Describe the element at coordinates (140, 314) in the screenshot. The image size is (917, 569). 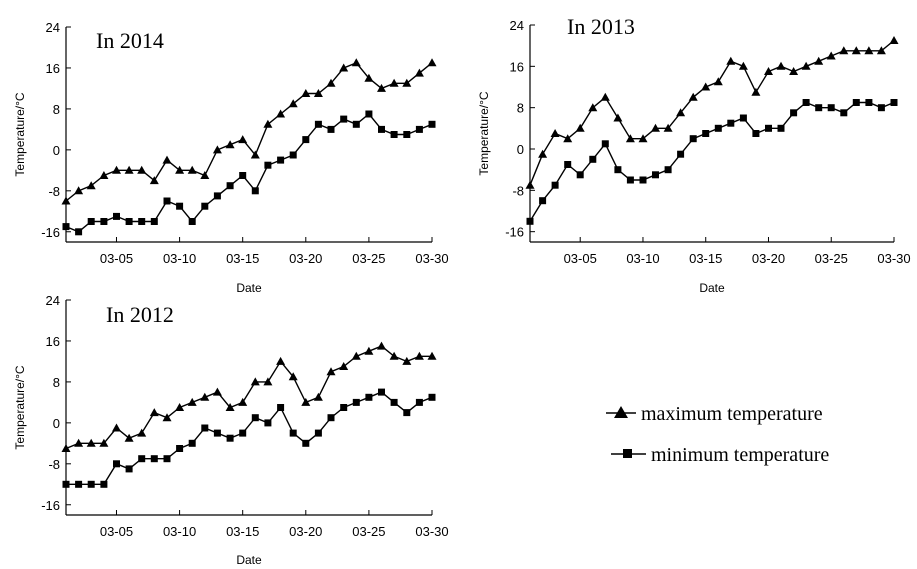
I see `chart-title: In 2012` at that location.